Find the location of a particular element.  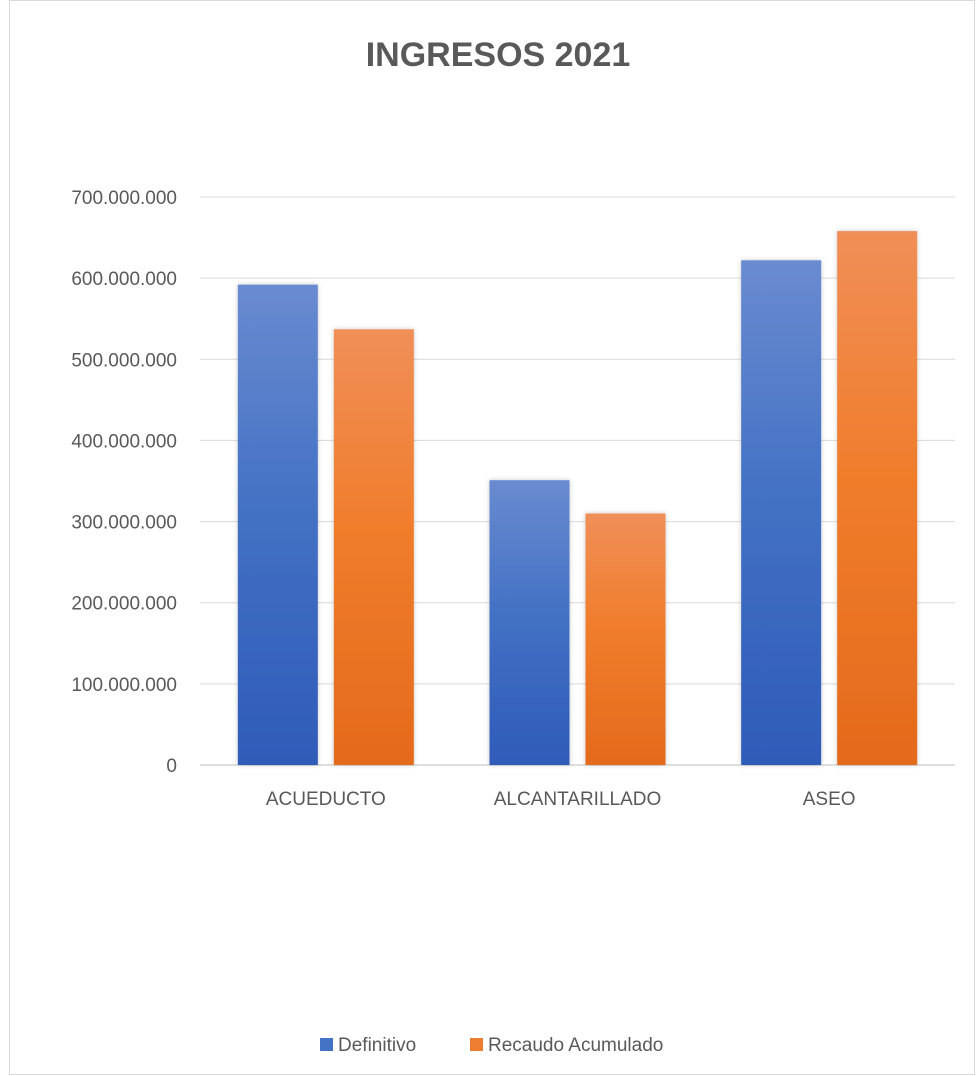

y-tick-label: 300.000.000 is located at coordinates (124, 523).